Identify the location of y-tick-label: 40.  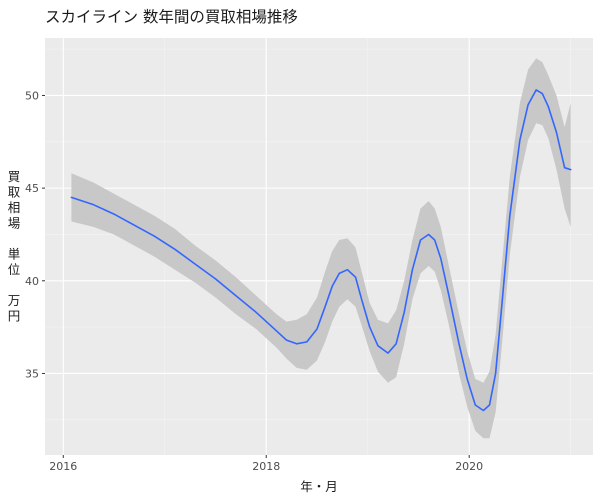
(32, 281).